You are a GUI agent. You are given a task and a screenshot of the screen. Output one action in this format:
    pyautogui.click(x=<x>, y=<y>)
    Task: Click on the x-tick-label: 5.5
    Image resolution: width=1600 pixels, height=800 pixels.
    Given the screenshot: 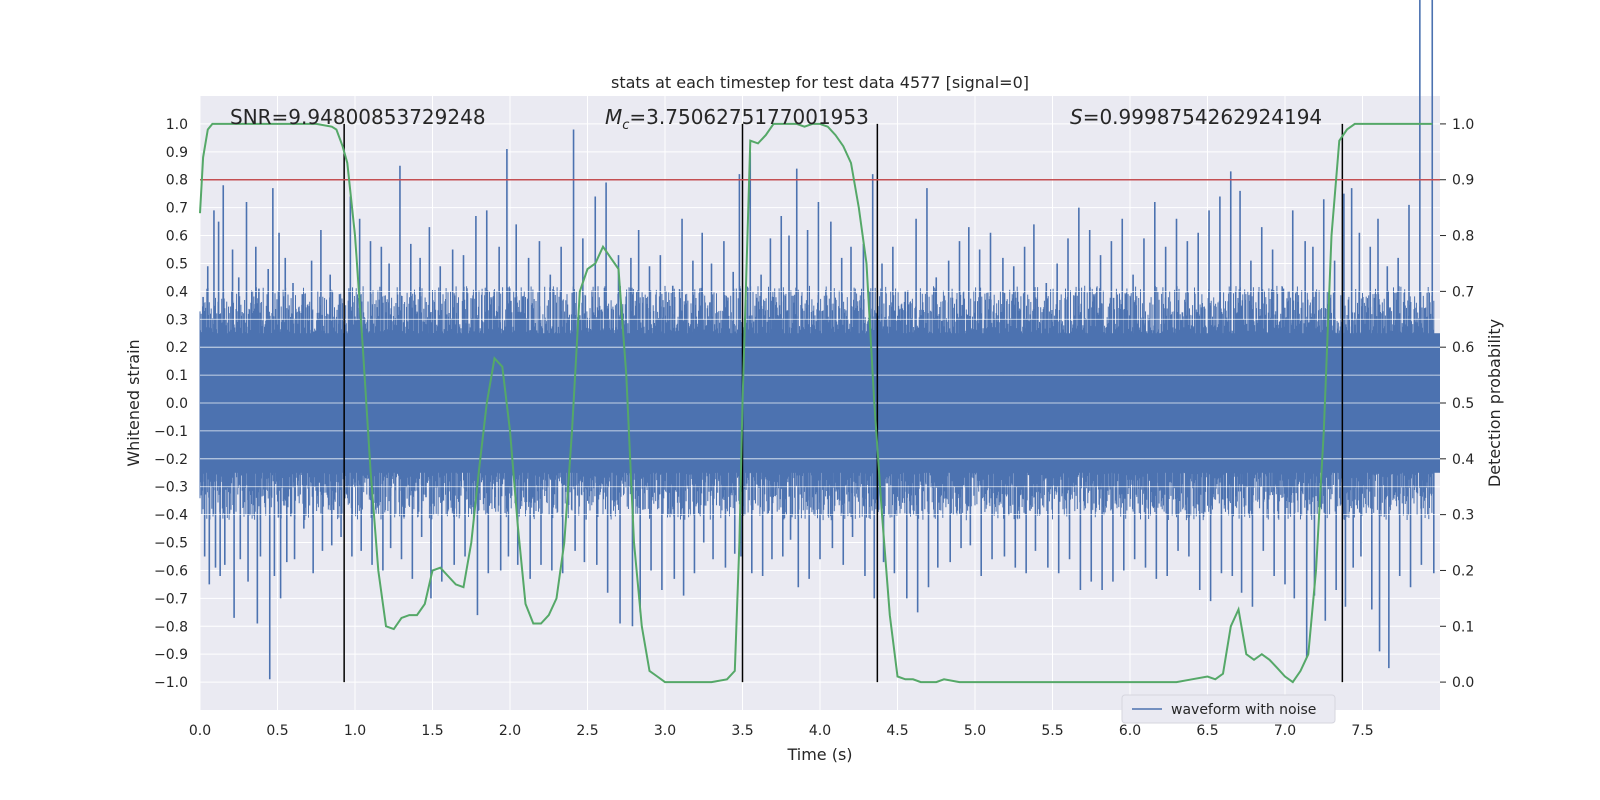 What is the action you would take?
    pyautogui.click(x=1052, y=731)
    